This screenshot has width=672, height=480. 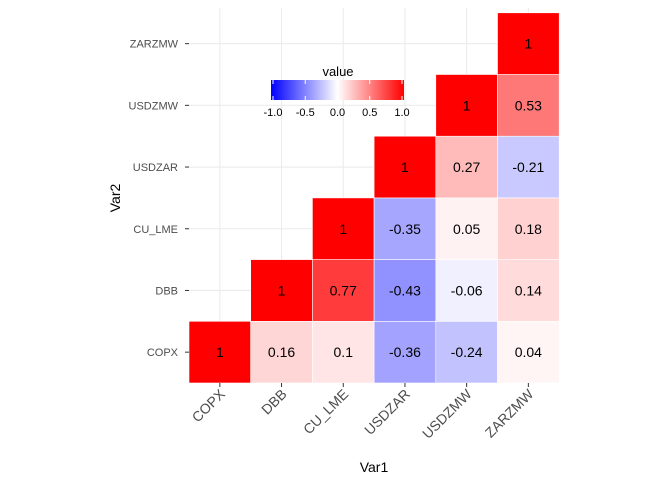 I want to click on cell-value-label: 0.1, so click(x=344, y=352).